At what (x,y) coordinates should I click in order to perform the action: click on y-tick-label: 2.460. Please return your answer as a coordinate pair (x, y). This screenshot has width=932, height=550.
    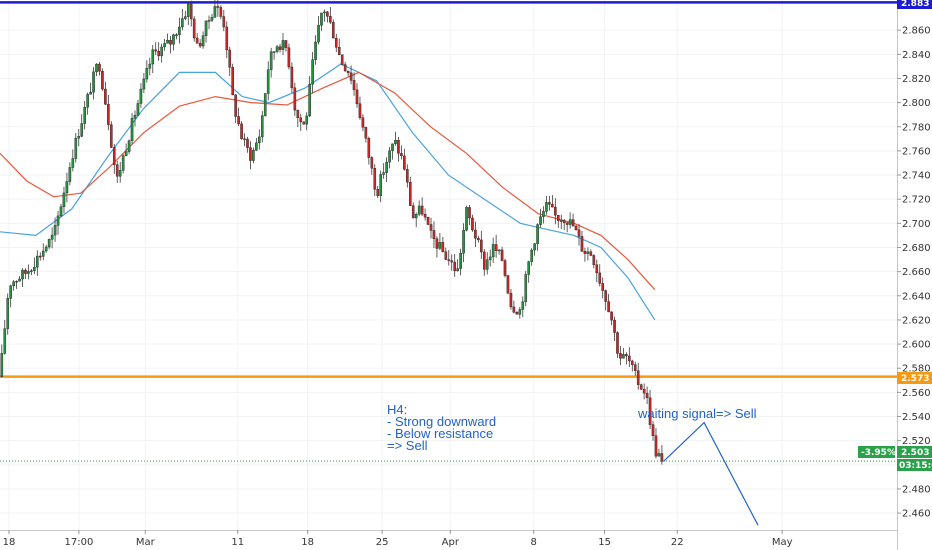
    Looking at the image, I should click on (916, 514).